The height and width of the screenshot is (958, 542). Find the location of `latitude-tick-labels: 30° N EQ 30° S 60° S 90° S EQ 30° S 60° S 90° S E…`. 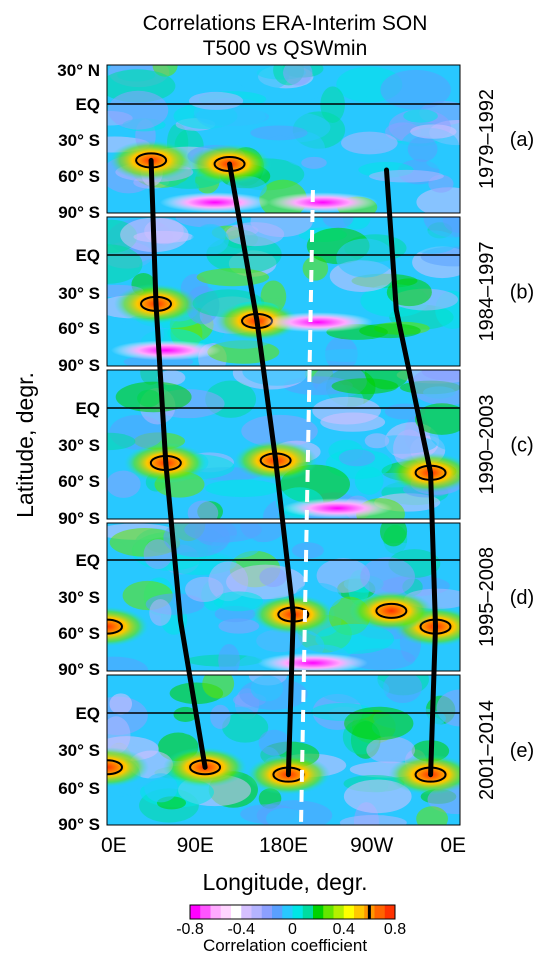

latitude-tick-labels: 30° N EQ 30° S 60° S 90° S EQ 30° S 60° S 90° S E… is located at coordinates (78, 447).